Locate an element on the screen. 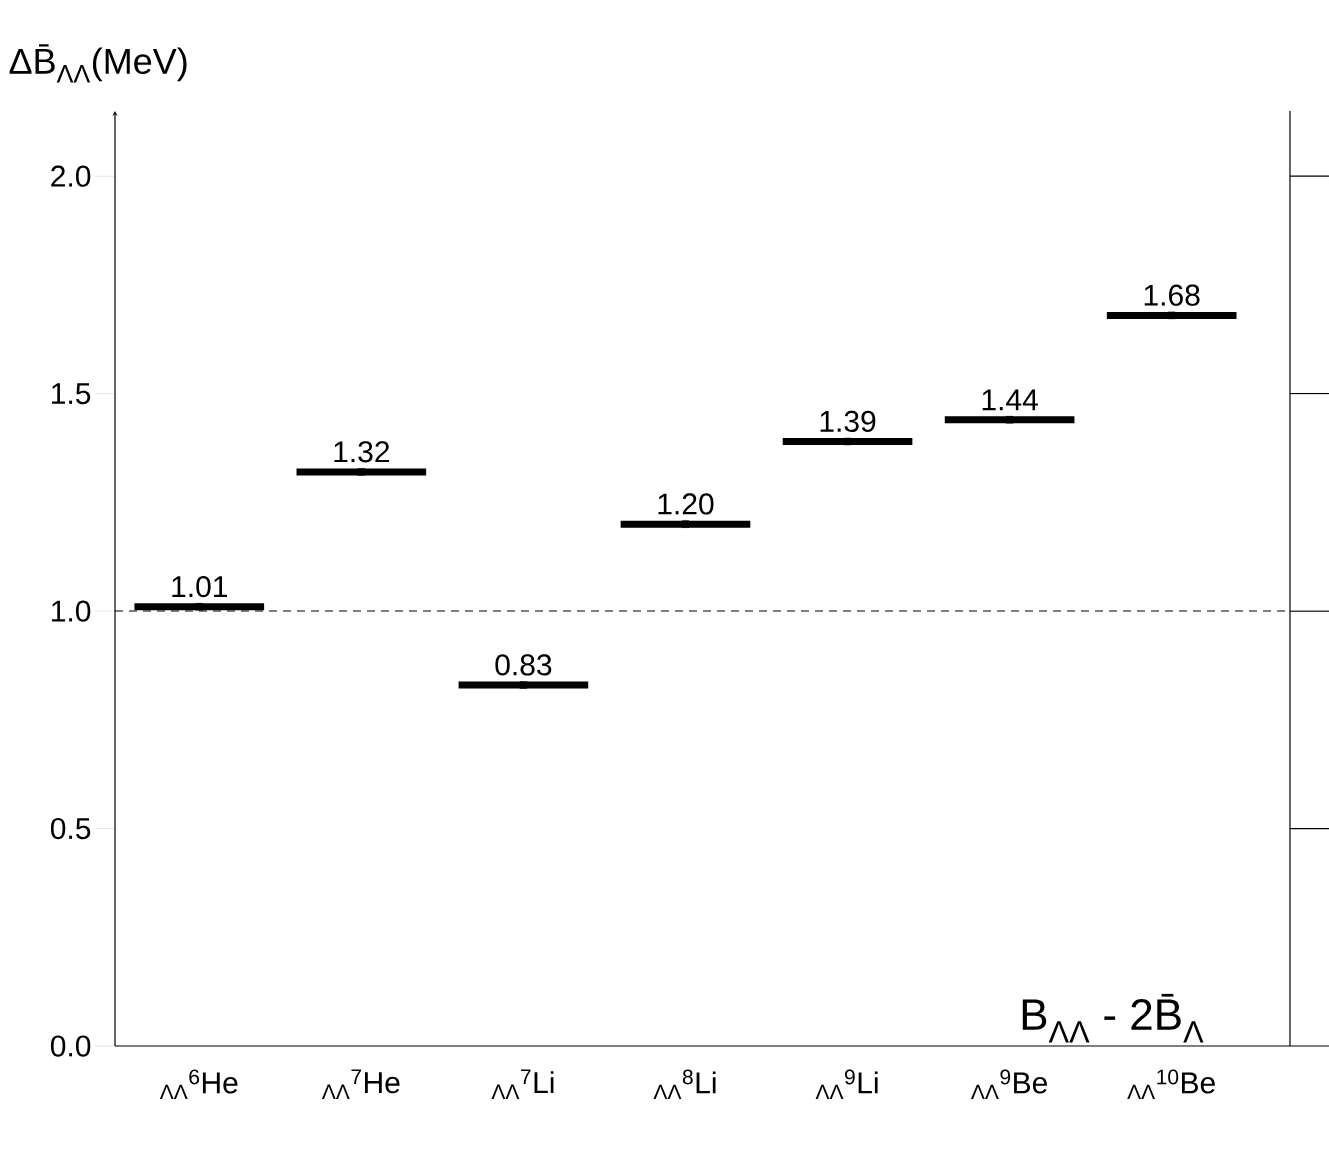 The width and height of the screenshot is (1329, 1151). y-tick-label: 0.0 is located at coordinates (70, 1046).